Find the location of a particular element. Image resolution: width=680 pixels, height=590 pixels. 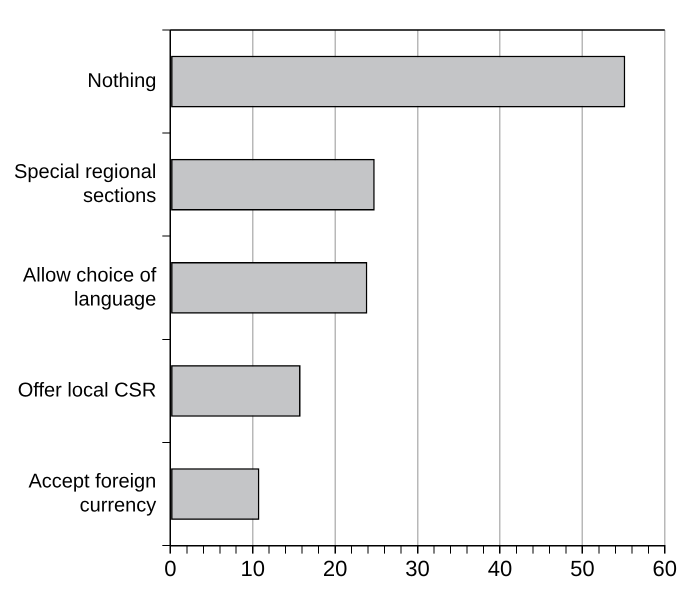

x-tick-label: 30 is located at coordinates (417, 568).